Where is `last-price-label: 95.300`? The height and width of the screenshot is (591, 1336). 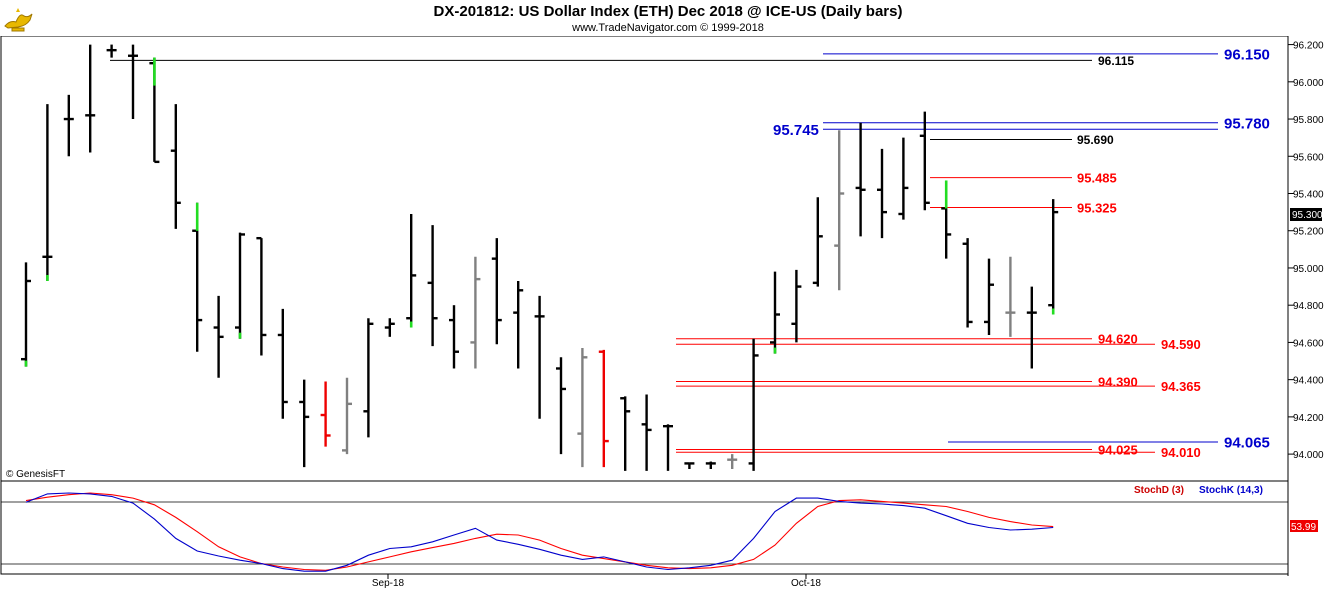
last-price-label: 95.300 is located at coordinates (1307, 215).